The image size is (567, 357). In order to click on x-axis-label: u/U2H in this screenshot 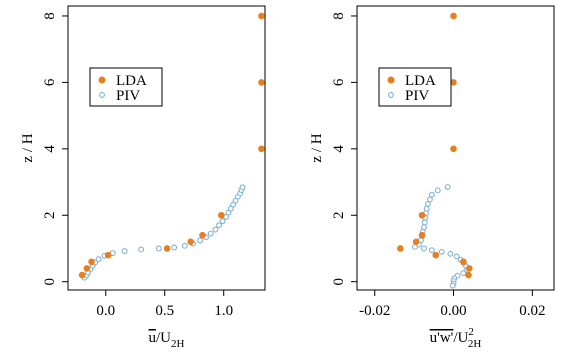, I will do `click(167, 340)`.